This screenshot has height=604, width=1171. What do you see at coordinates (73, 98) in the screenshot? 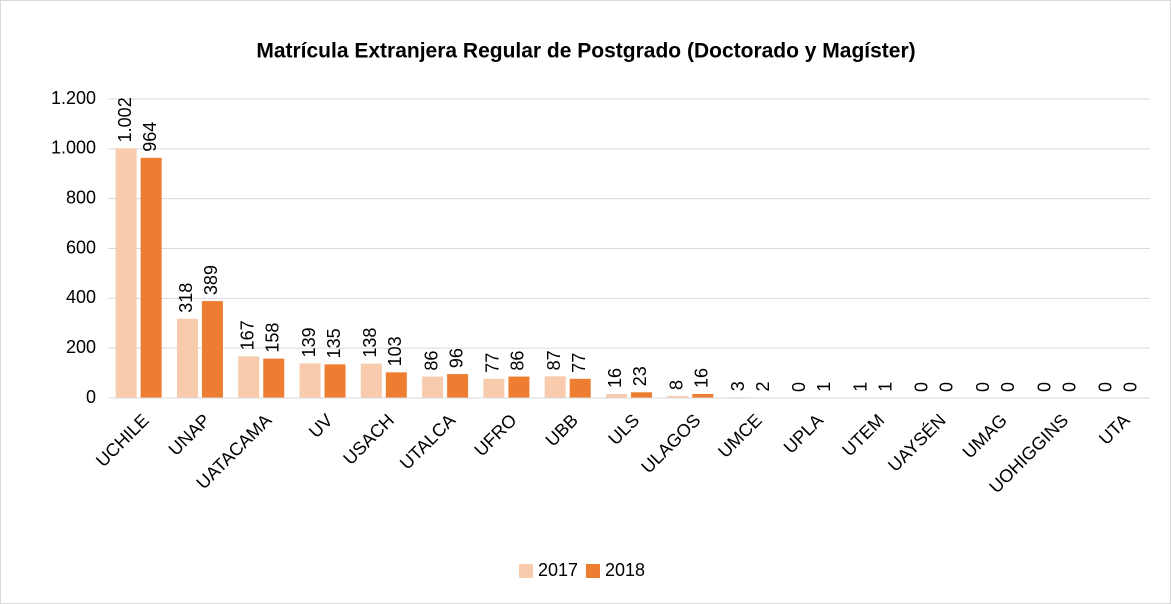
I see `y-tick-label: 1.200` at bounding box center [73, 98].